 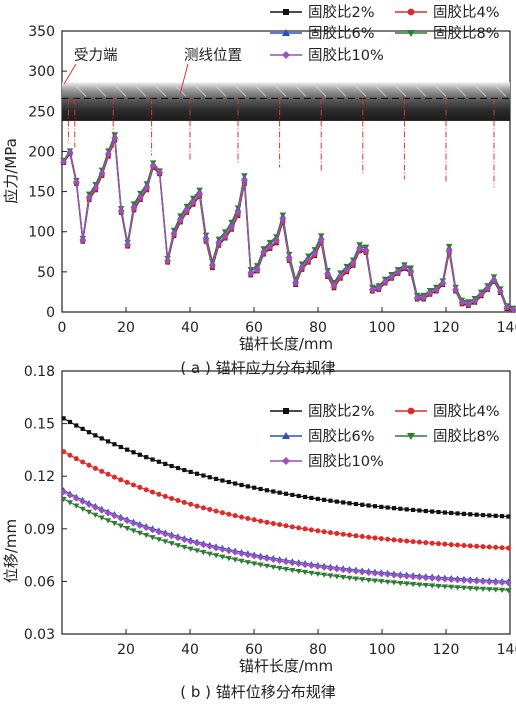 What do you see at coordinates (318, 650) in the screenshot?
I see `x-tick-label: 80` at bounding box center [318, 650].